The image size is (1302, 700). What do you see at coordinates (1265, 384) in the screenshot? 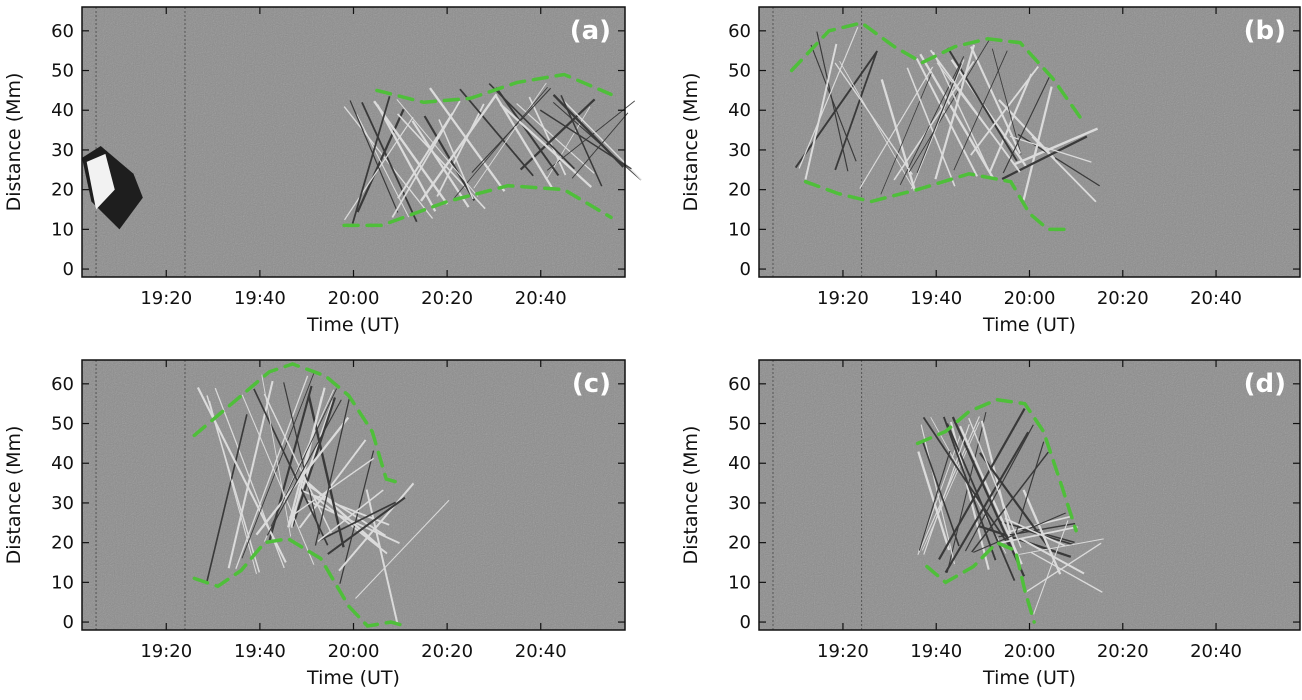
I see `panel-label: (d)` at bounding box center [1265, 384].